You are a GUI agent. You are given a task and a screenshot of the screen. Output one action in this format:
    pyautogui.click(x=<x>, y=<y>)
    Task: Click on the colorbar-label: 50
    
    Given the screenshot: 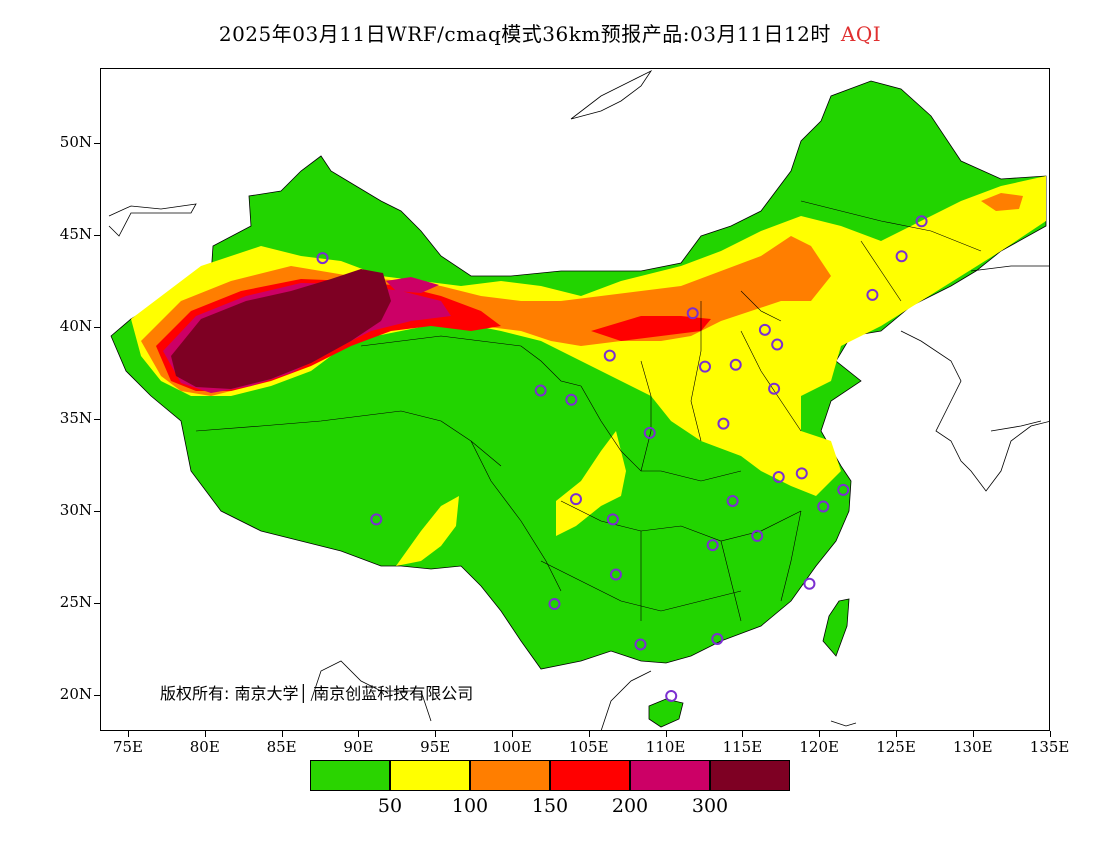 What is the action you would take?
    pyautogui.click(x=390, y=806)
    